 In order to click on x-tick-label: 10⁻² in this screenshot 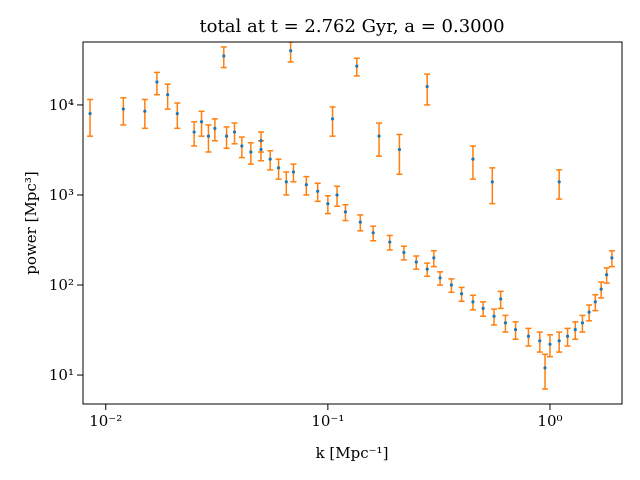, I will do `click(105, 421)`.